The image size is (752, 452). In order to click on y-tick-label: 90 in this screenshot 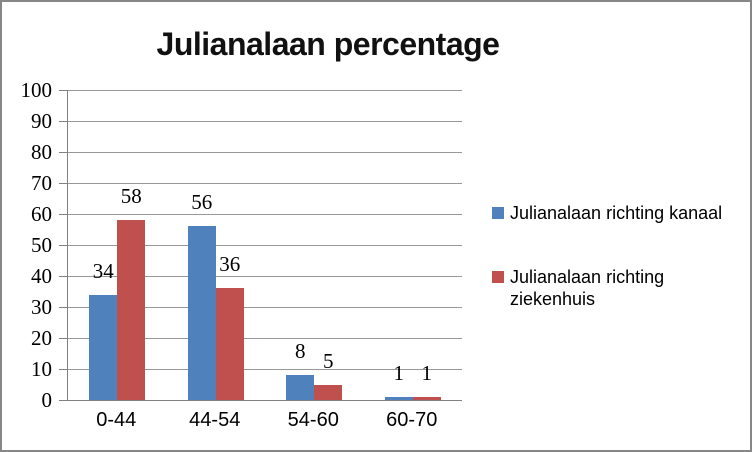, I will do `click(41, 121)`.